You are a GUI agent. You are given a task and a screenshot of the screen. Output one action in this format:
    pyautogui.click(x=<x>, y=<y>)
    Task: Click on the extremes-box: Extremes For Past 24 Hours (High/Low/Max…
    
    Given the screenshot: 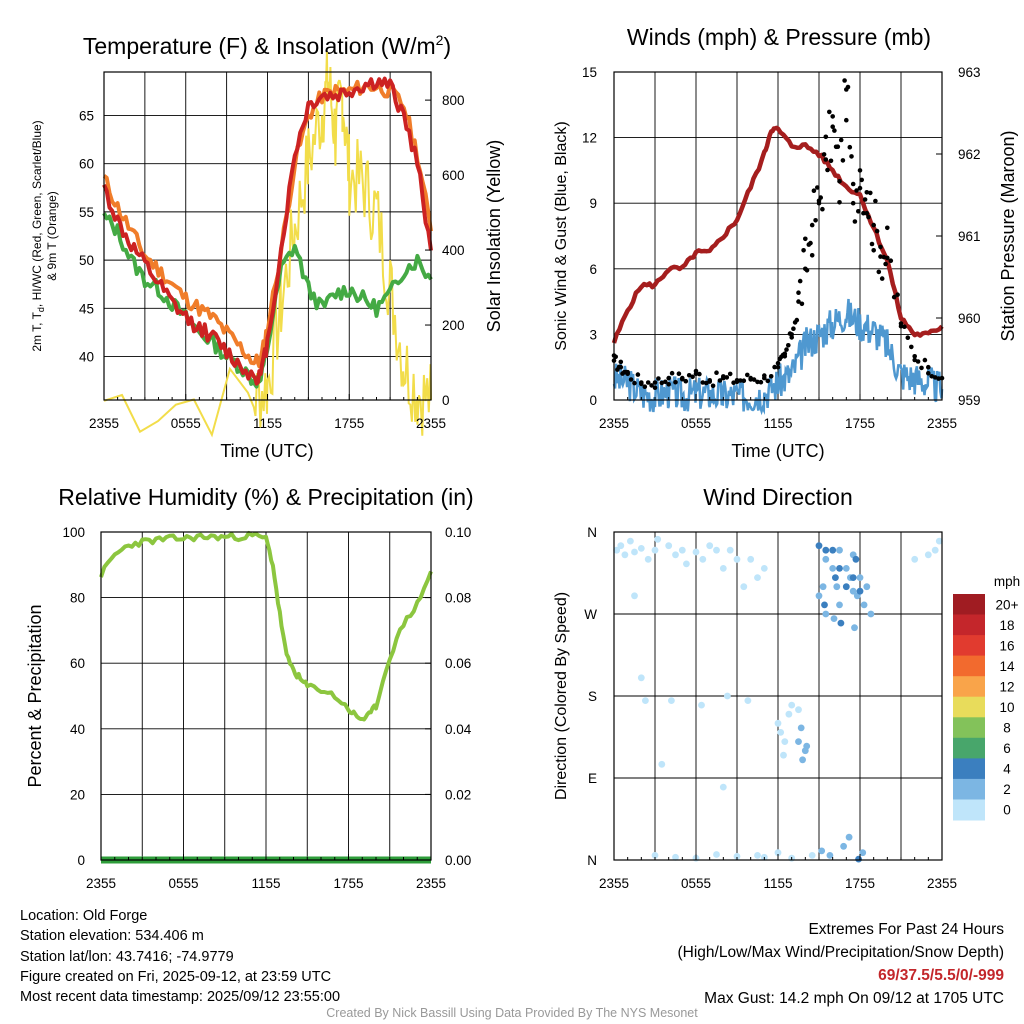 What is the action you would take?
    pyautogui.click(x=841, y=964)
    